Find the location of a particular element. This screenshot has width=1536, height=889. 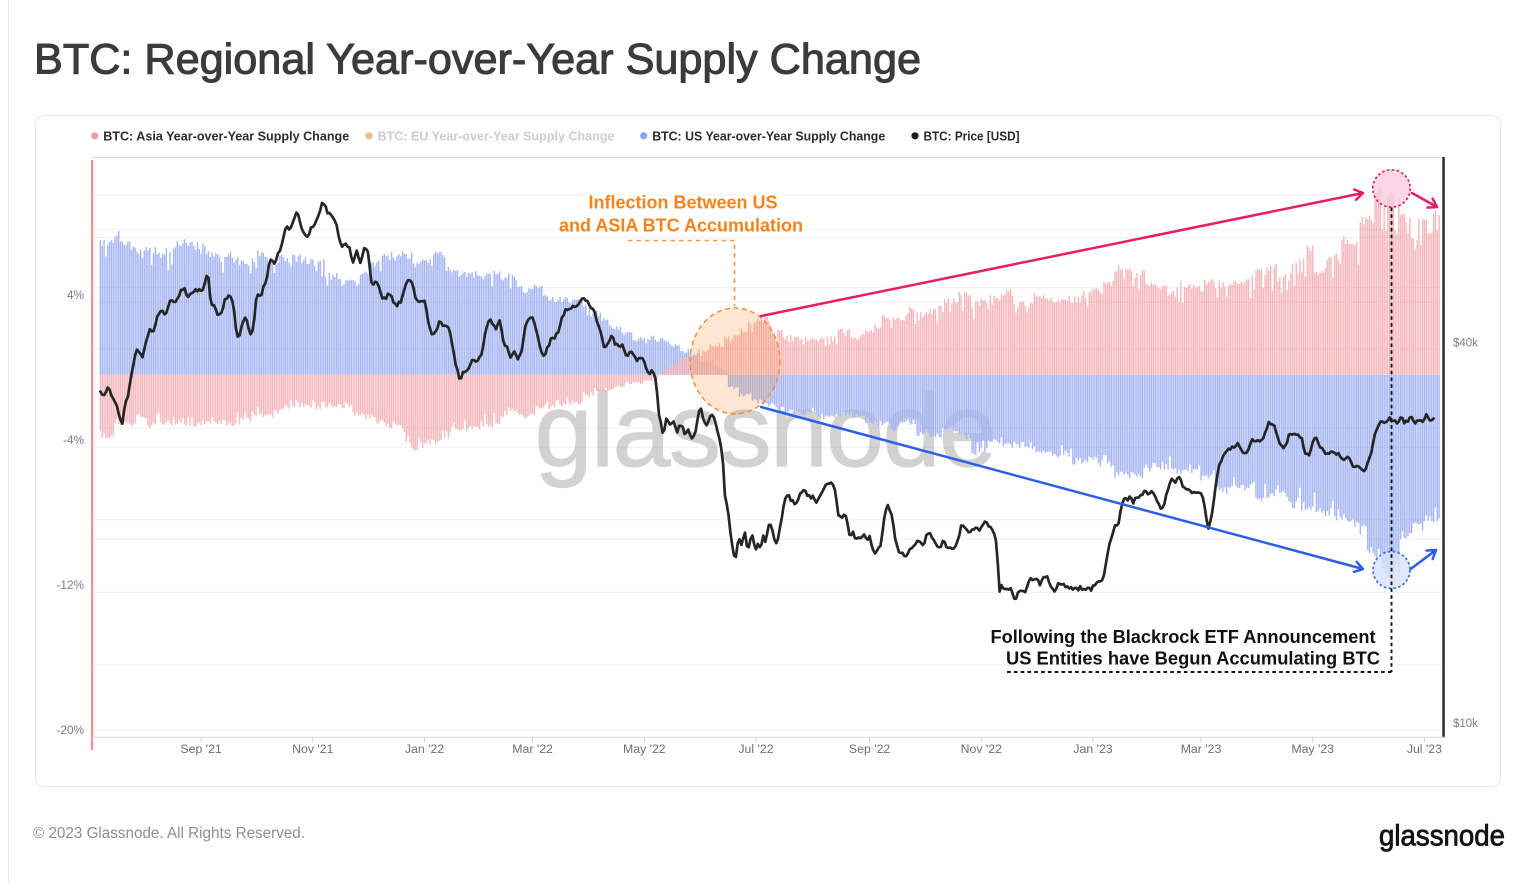

svg-text:Following the Blackrock ETF An: Following the Blackrock ETF Announcement is located at coordinates (1183, 636).